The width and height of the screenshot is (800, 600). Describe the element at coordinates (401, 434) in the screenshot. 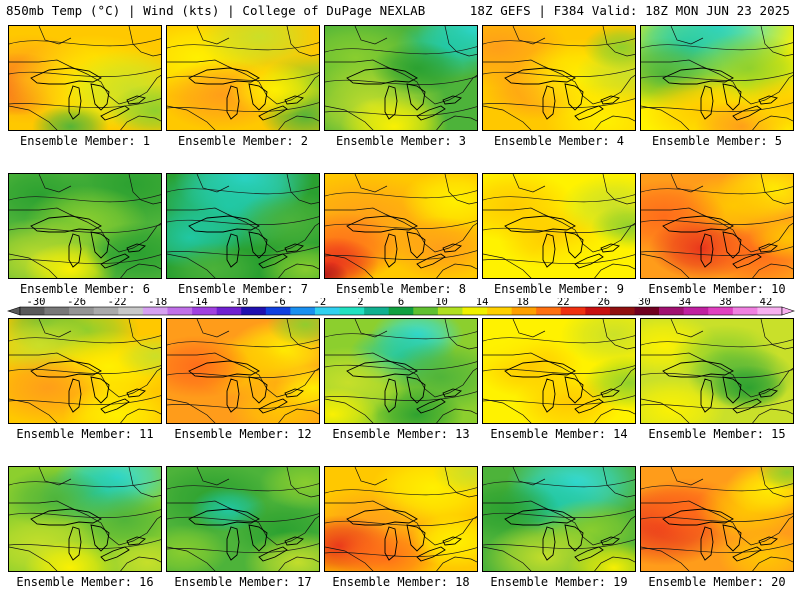

I see `ensemble-member-label: Ensemble Member: 13` at that location.